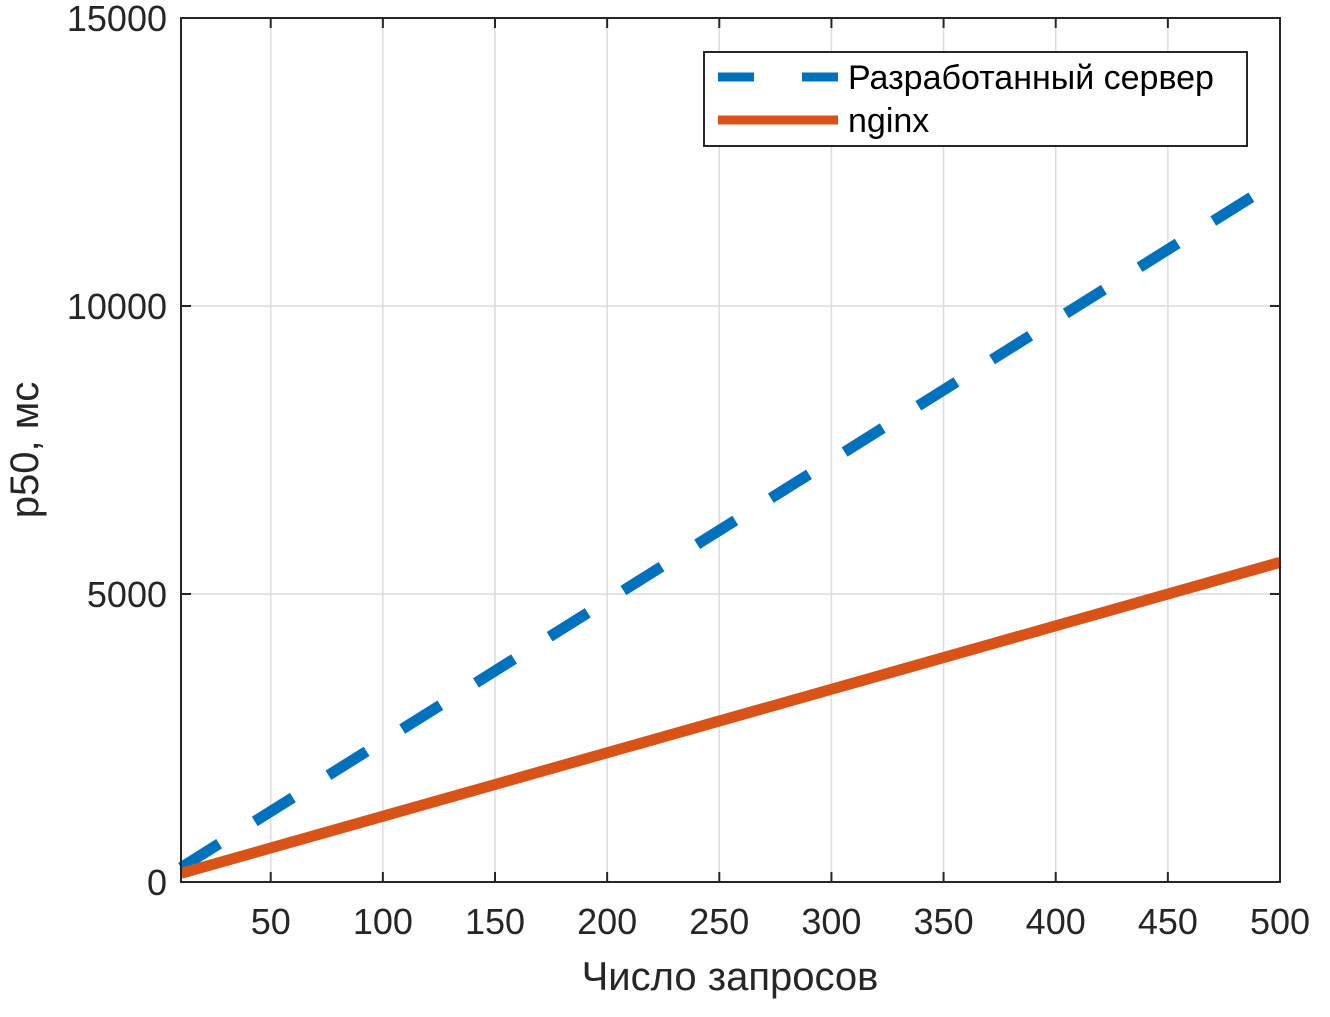 The image size is (1330, 1017). Describe the element at coordinates (1056, 921) in the screenshot. I see `x-tick-label: 400` at that location.